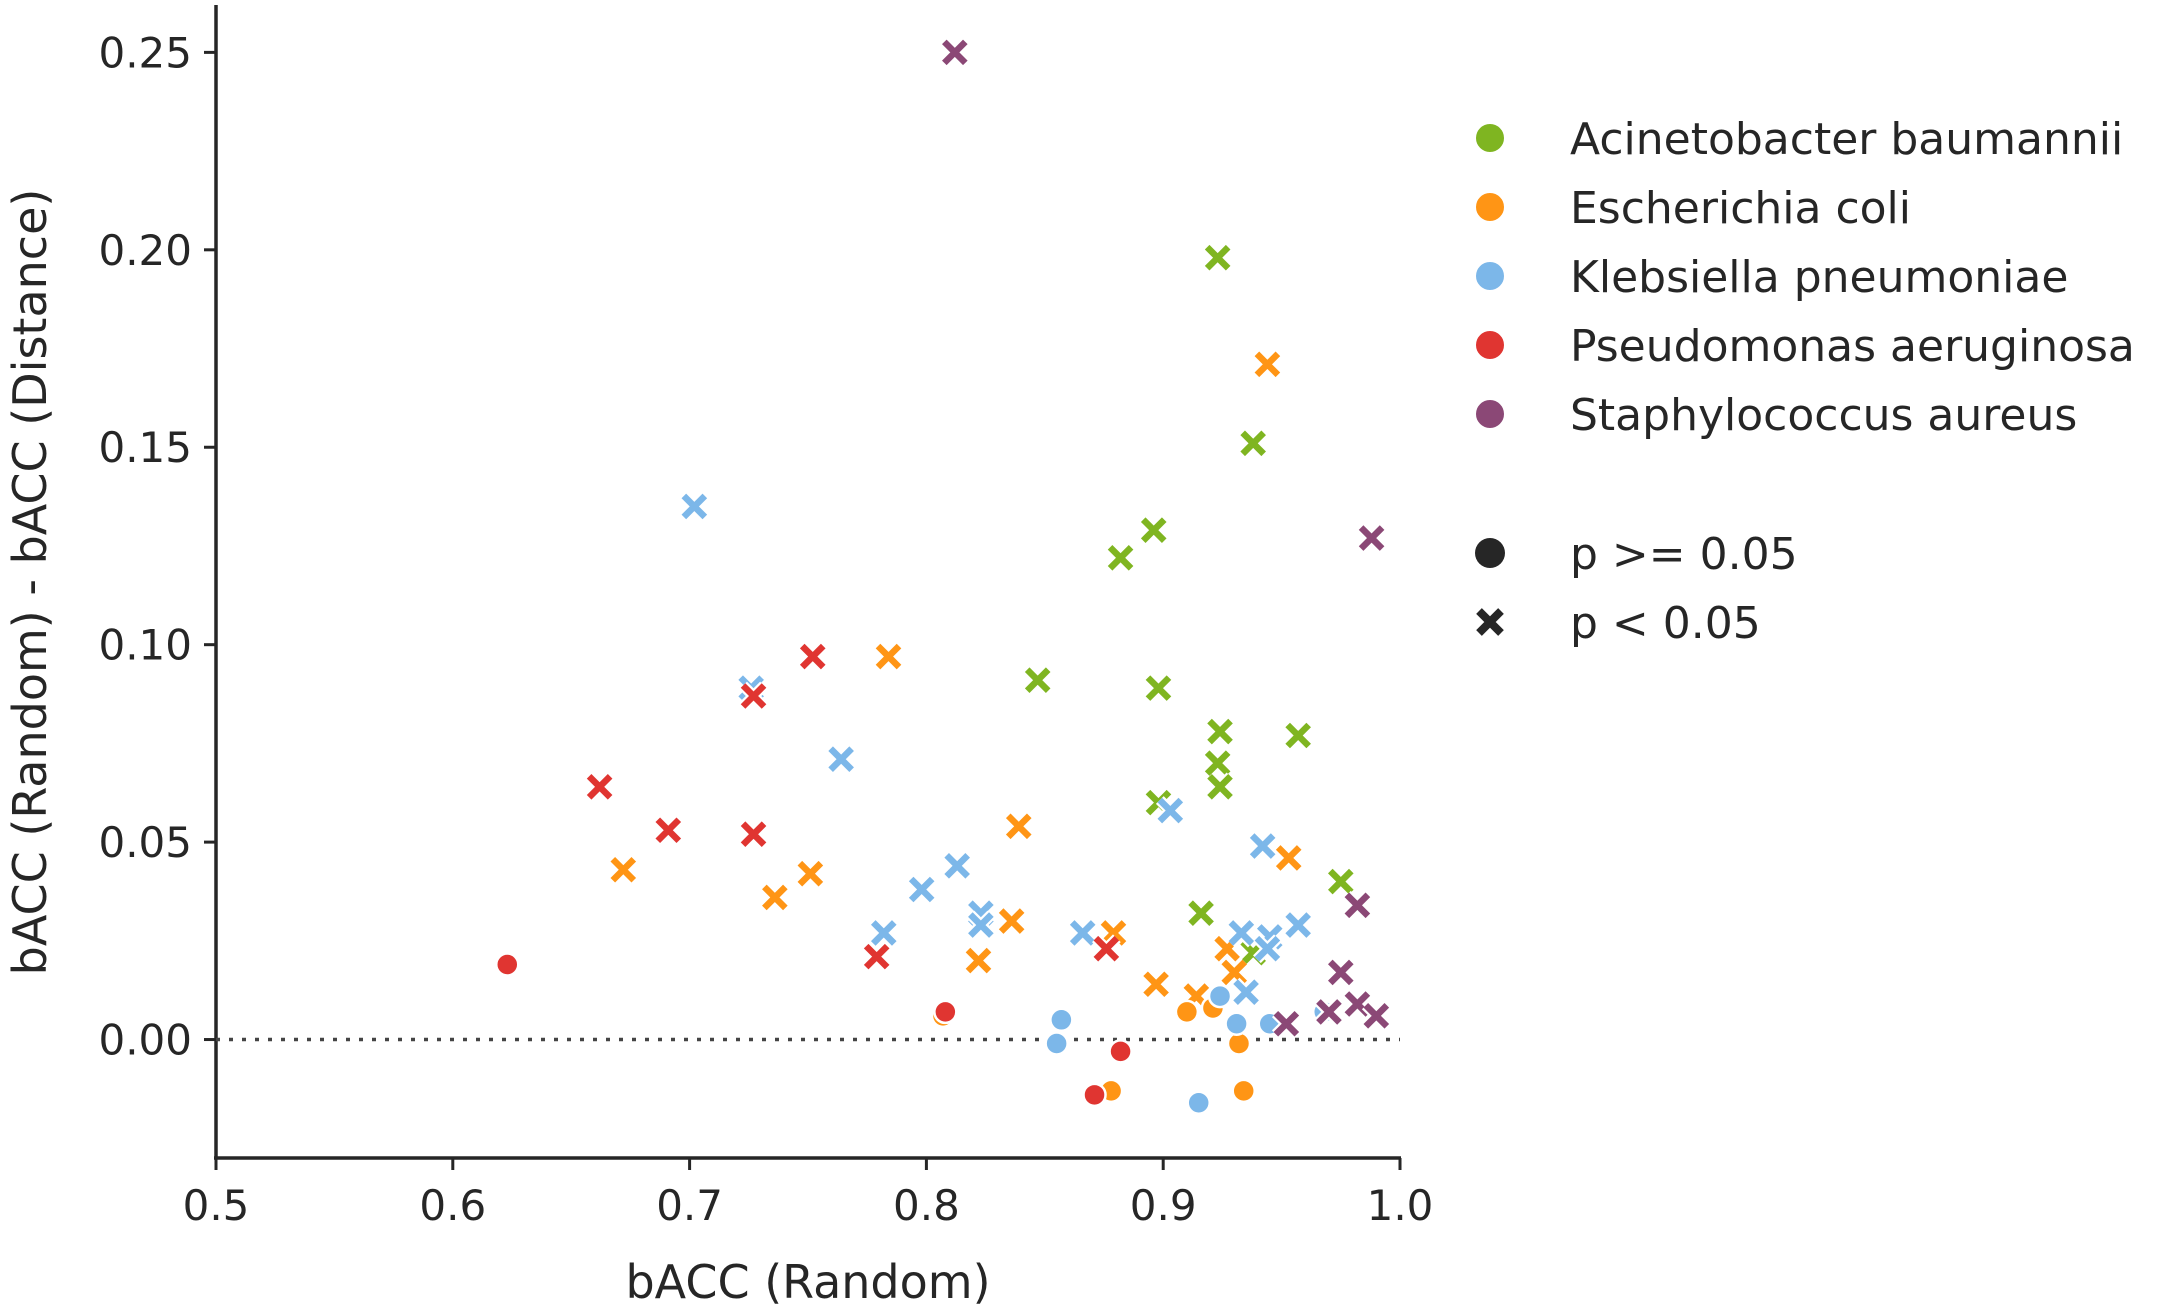  What do you see at coordinates (145, 645) in the screenshot?
I see `y-tick-label: 0.10` at bounding box center [145, 645].